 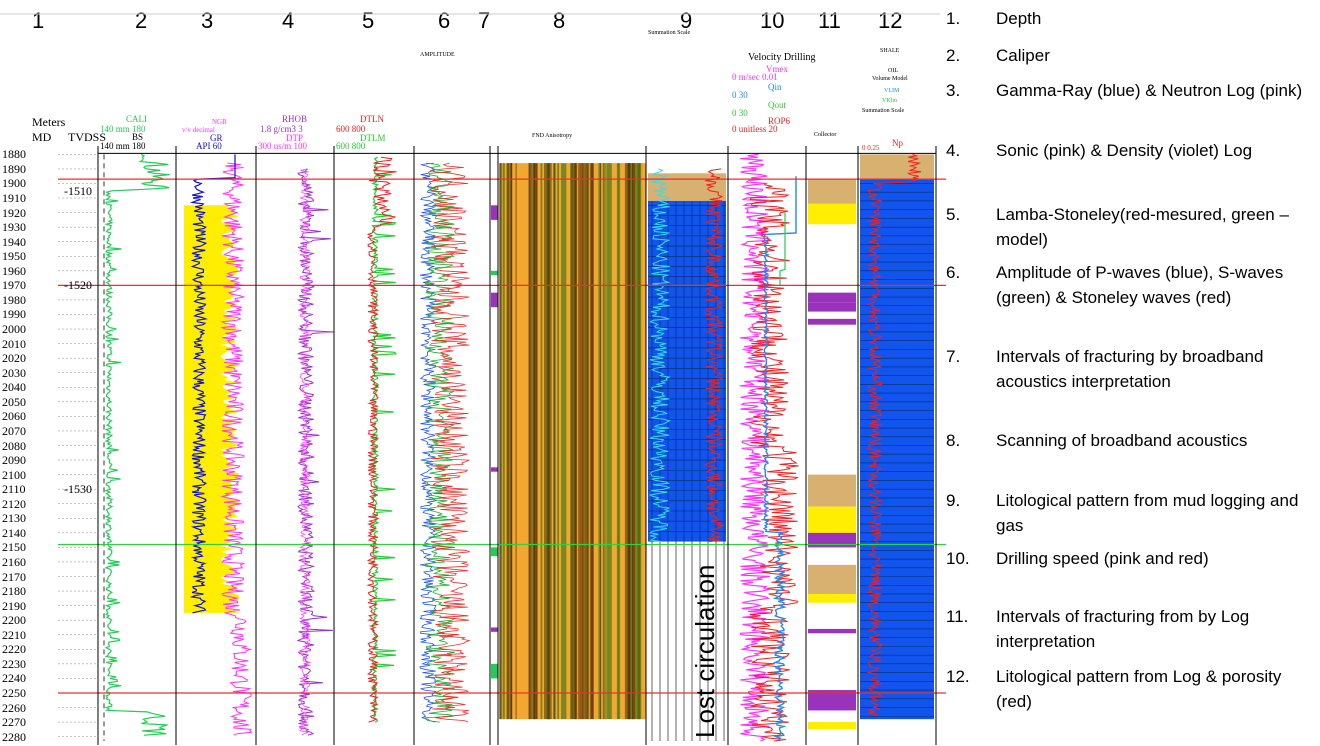 I want to click on qout-range: 0 30, so click(x=740, y=113).